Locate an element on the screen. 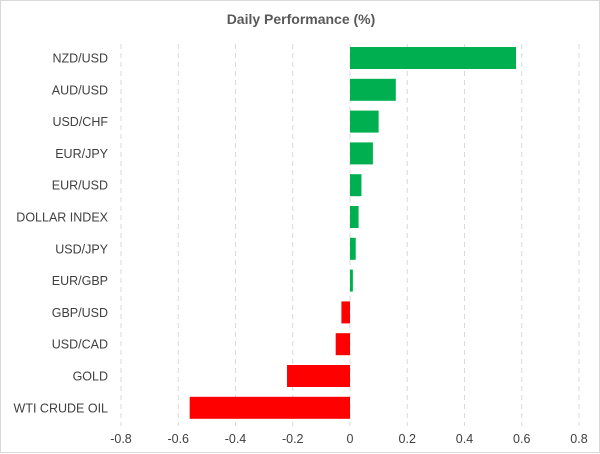 Image resolution: width=600 pixels, height=454 pixels. category-label: WTI CRUDE OIL is located at coordinates (61, 408).